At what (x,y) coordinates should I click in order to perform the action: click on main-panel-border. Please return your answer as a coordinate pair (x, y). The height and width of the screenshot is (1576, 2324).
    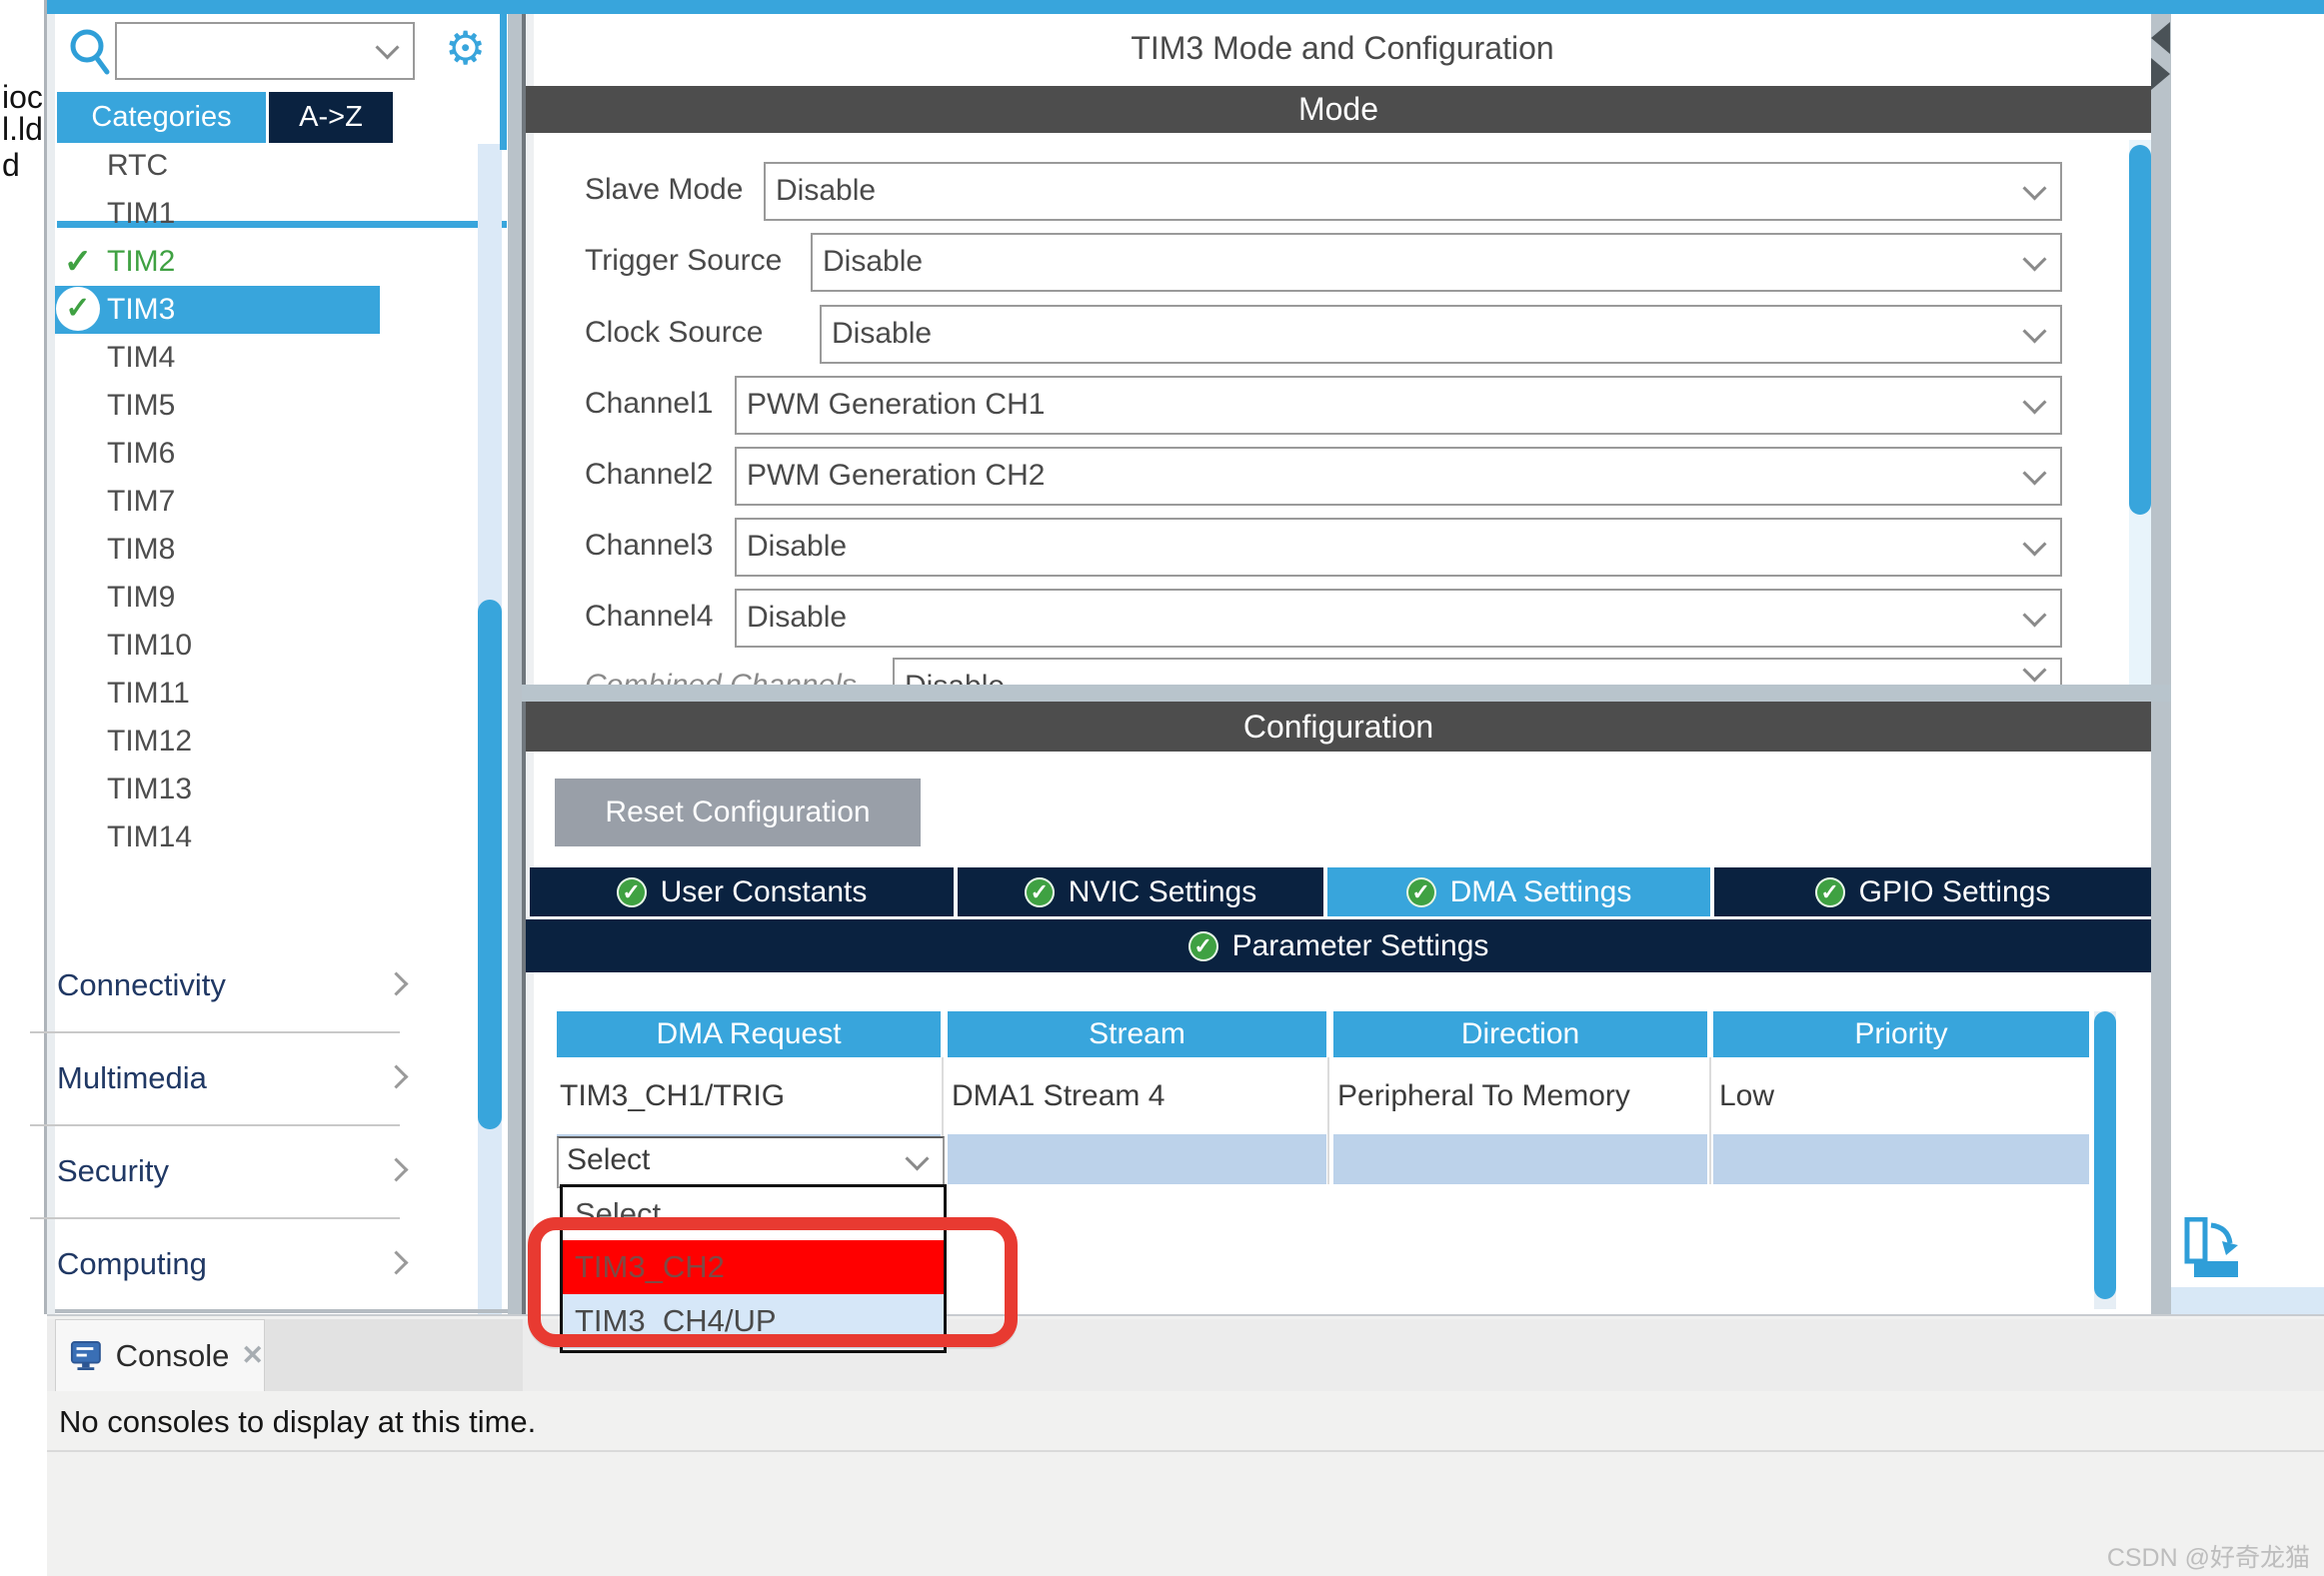
    Looking at the image, I should click on (524, 664).